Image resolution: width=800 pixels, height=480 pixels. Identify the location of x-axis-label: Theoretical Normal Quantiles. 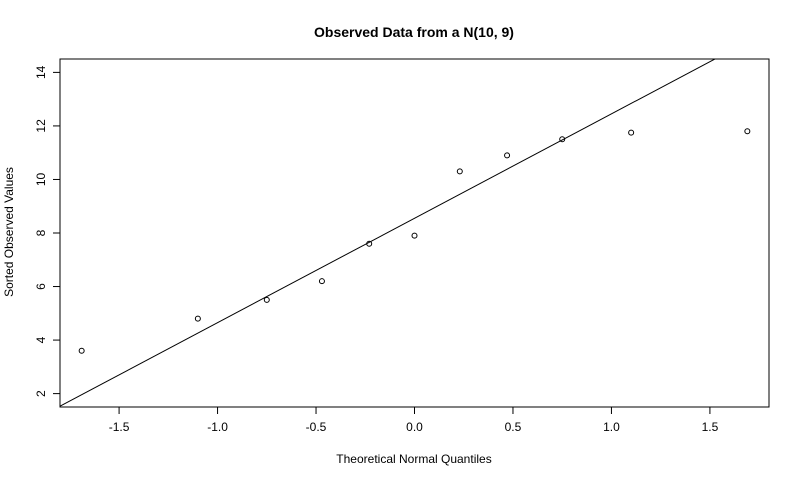
(413, 459).